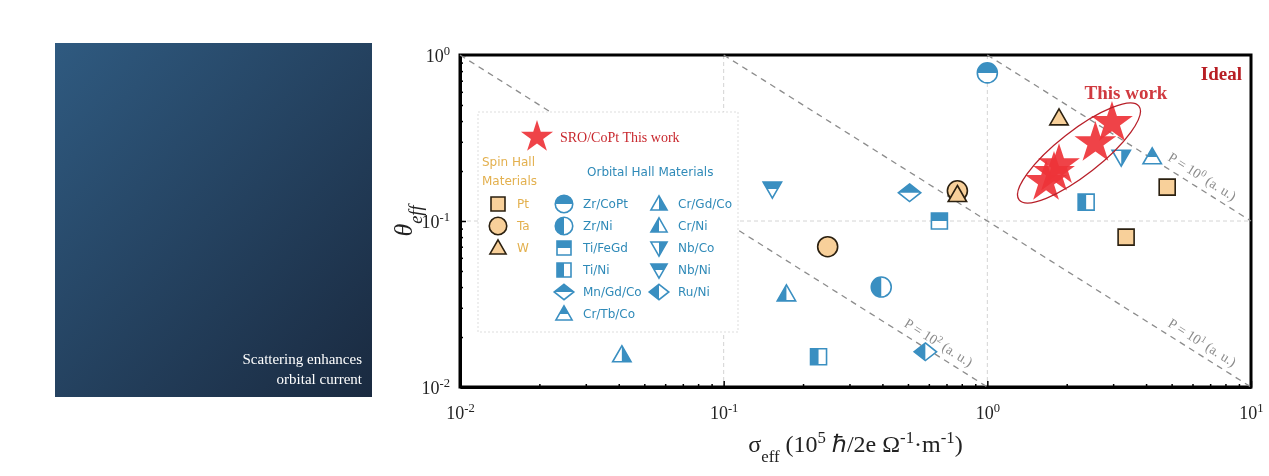 Image resolution: width=1269 pixels, height=476 pixels. Describe the element at coordinates (693, 226) in the screenshot. I see `legend-label: Cr/Ni` at that location.